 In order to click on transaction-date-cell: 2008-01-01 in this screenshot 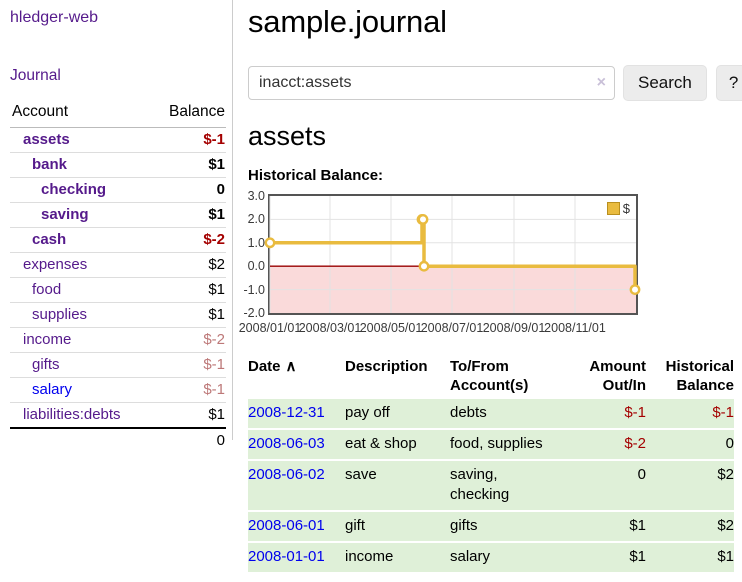, I will do `click(296, 558)`.